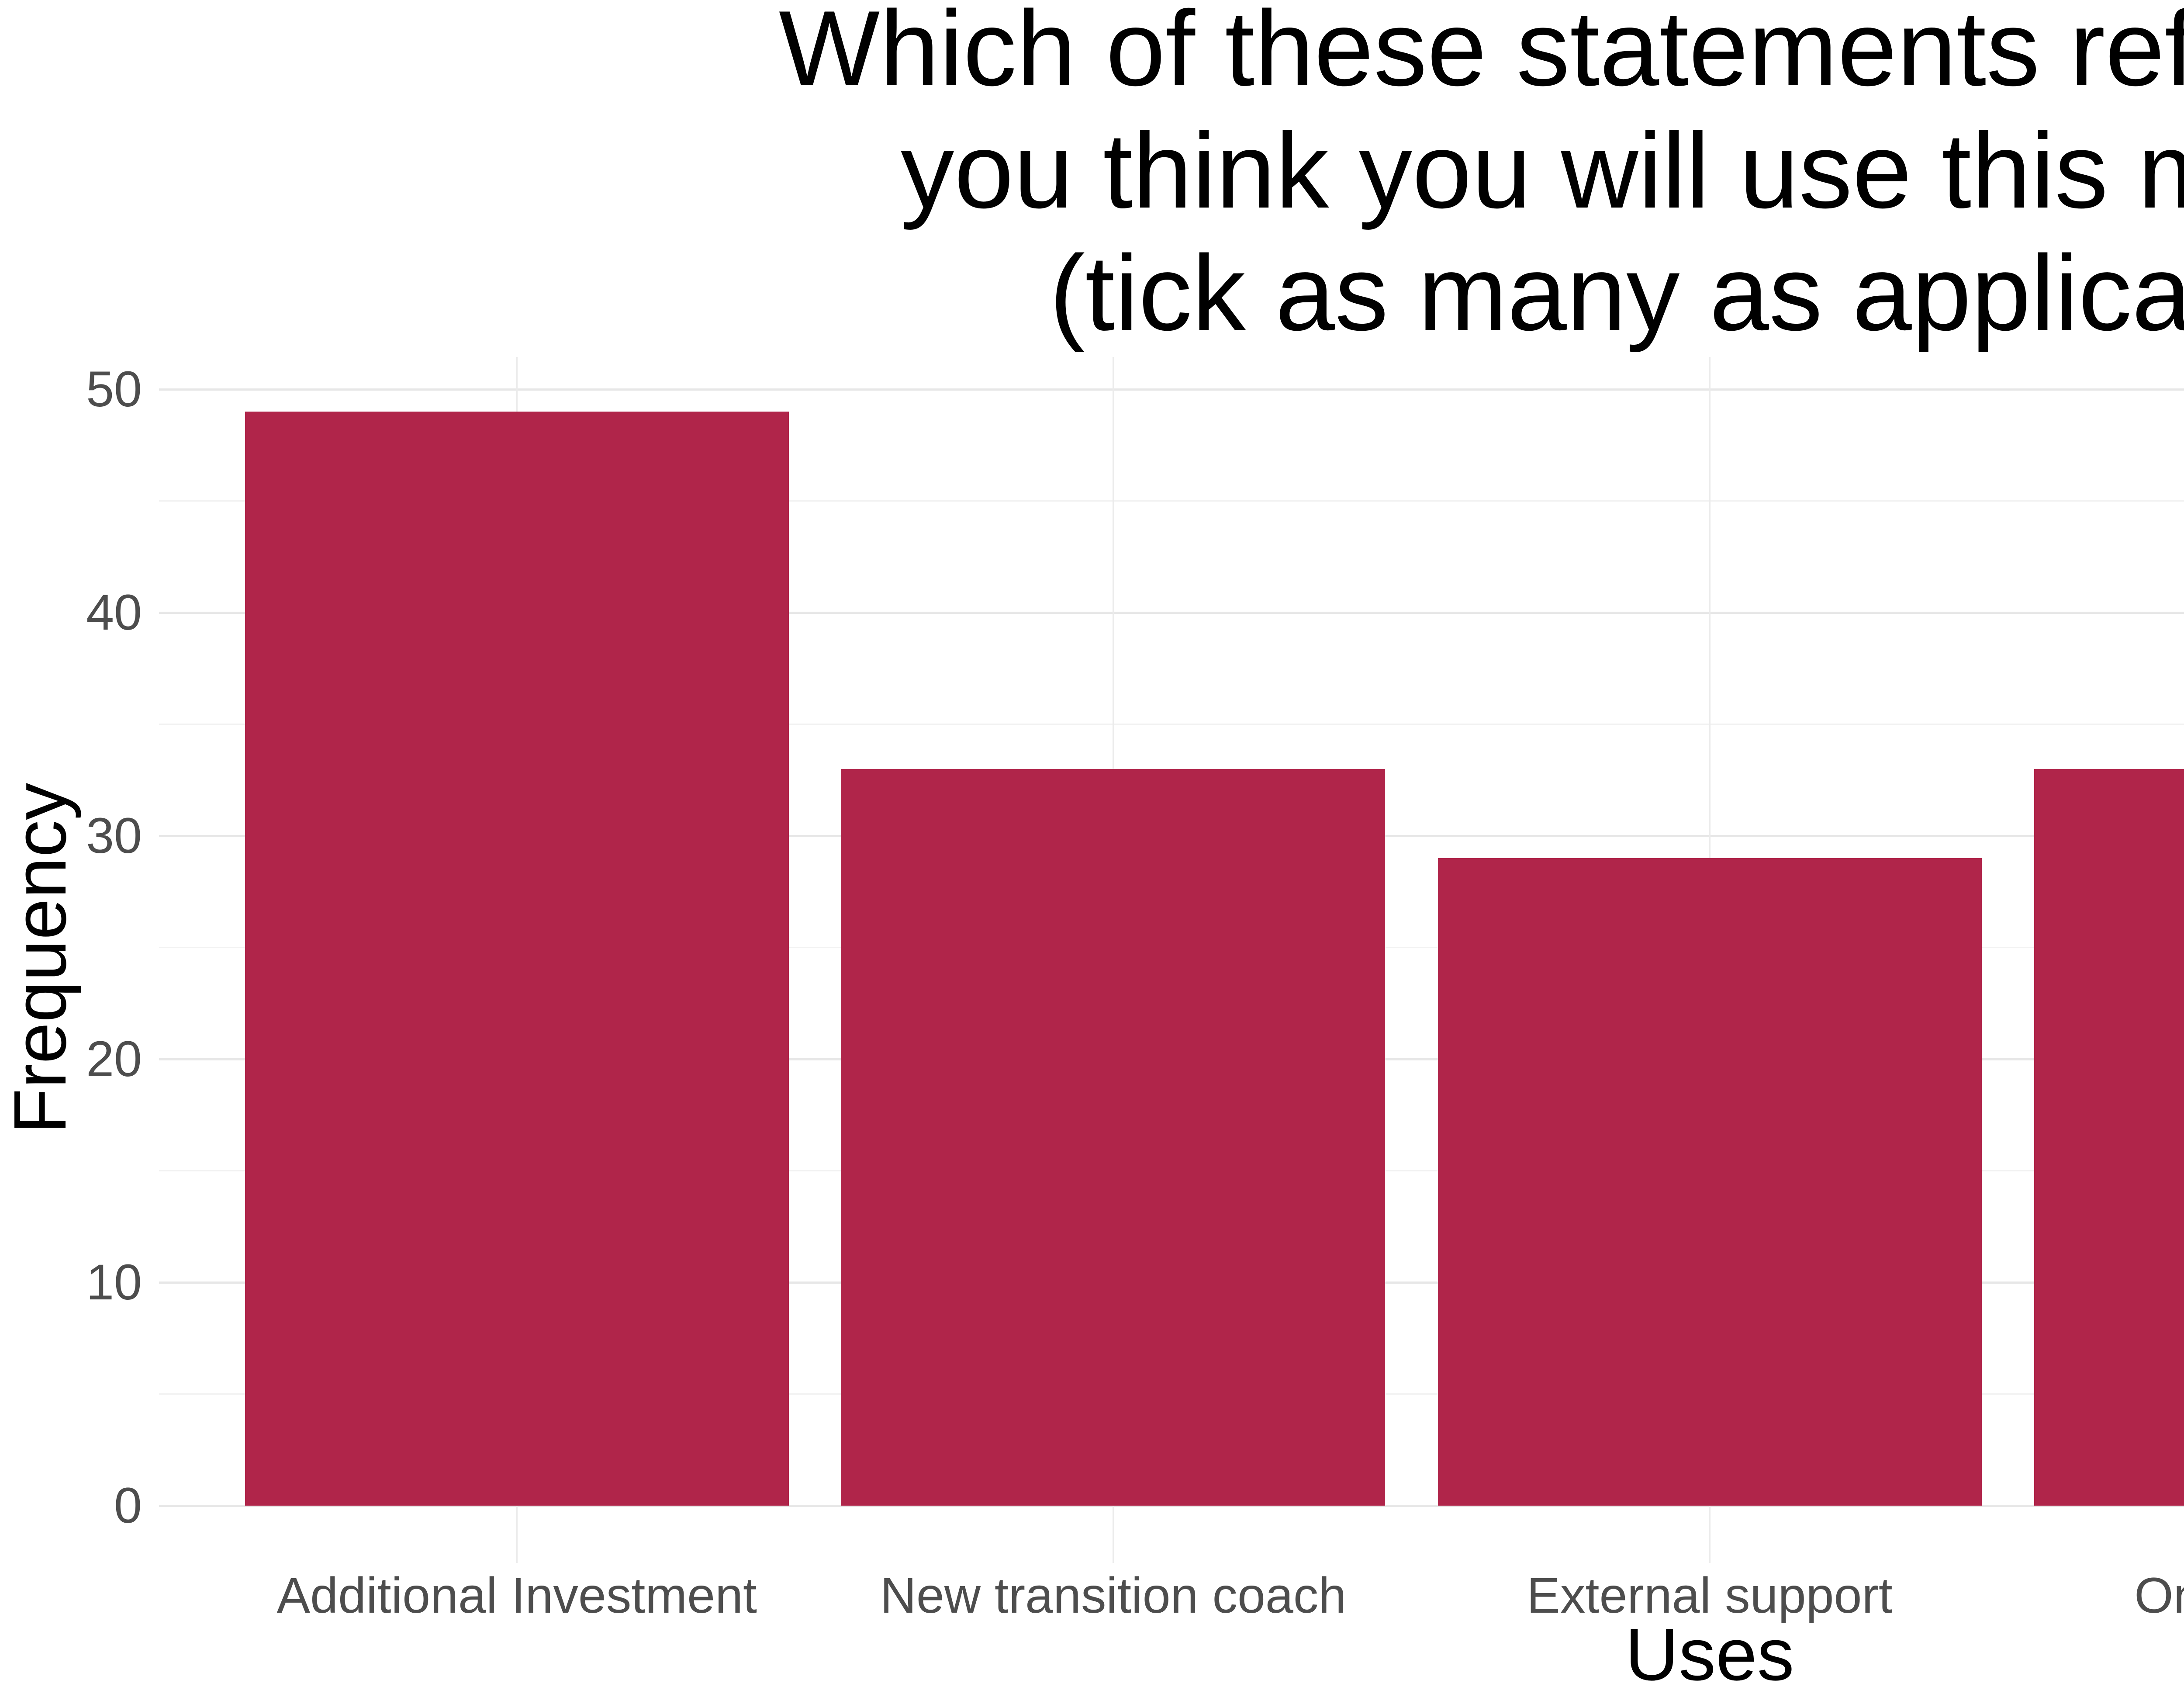 The height and width of the screenshot is (1704, 2184). What do you see at coordinates (2109, 1137) in the screenshot?
I see `bar-on-site-support` at bounding box center [2109, 1137].